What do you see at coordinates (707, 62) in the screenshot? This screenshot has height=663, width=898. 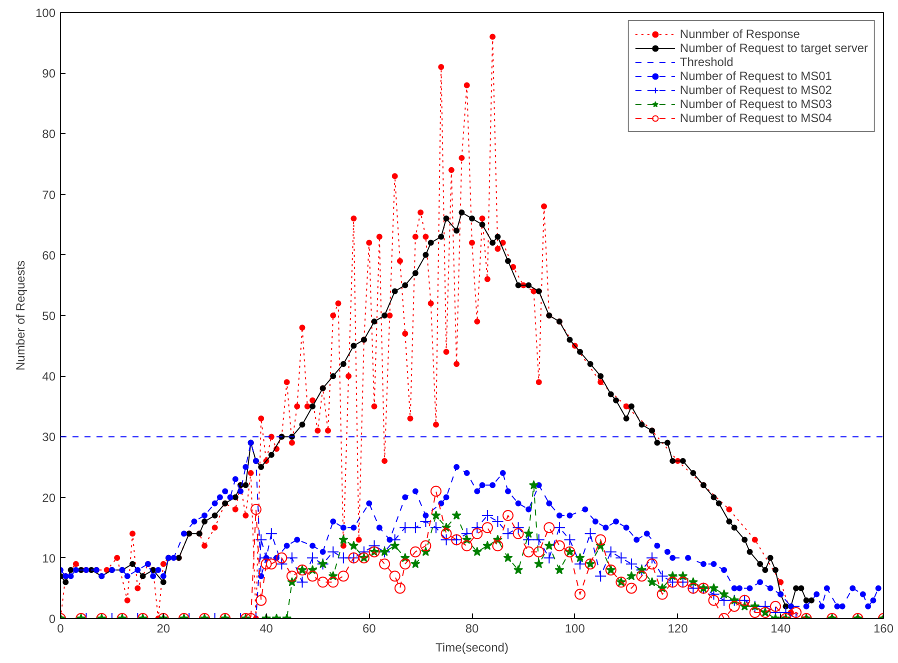 I see `legend-label: Threshold` at bounding box center [707, 62].